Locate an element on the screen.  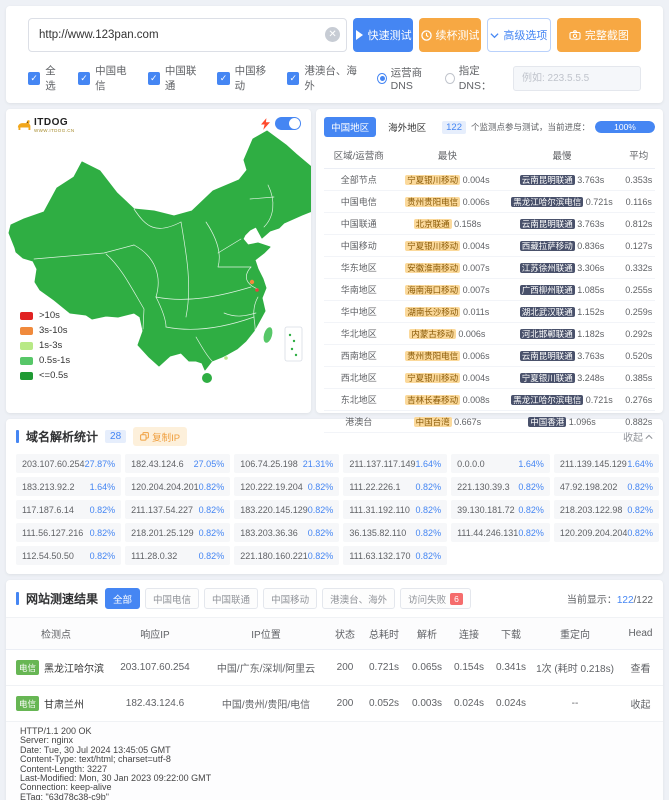
dns-ip-cell: 47.92.198.202 0.82% is located at coordinates (606, 486).